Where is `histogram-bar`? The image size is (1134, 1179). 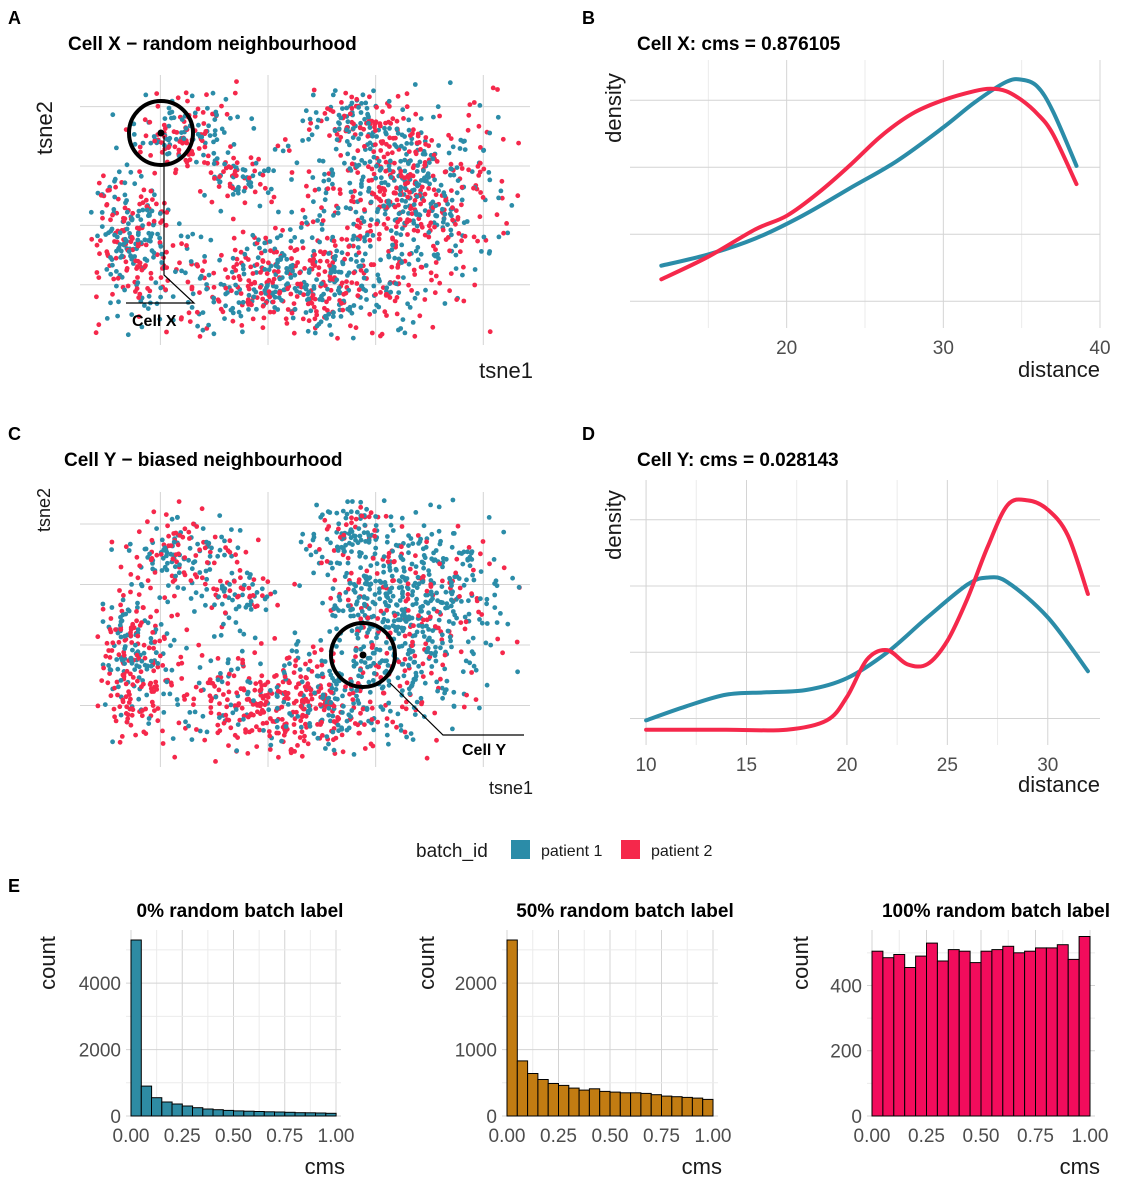 histogram-bar is located at coordinates (249, 1113).